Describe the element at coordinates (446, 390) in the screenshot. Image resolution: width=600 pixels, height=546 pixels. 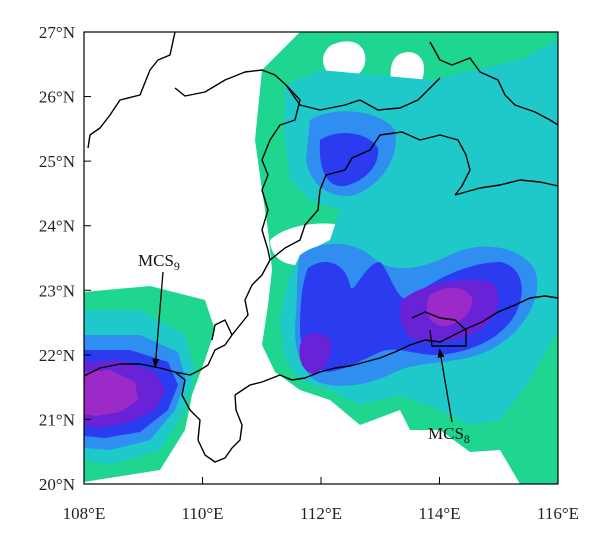
I see `mcs8-arrow` at that location.